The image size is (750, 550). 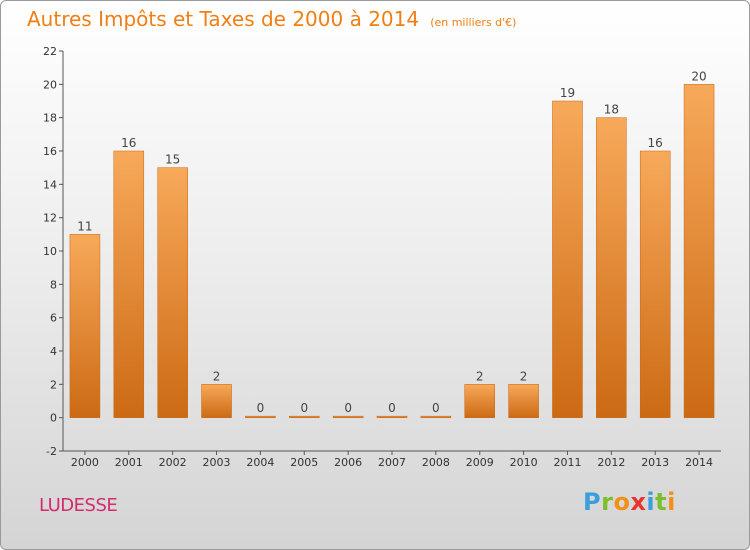 I want to click on data-label: 19, so click(x=567, y=93).